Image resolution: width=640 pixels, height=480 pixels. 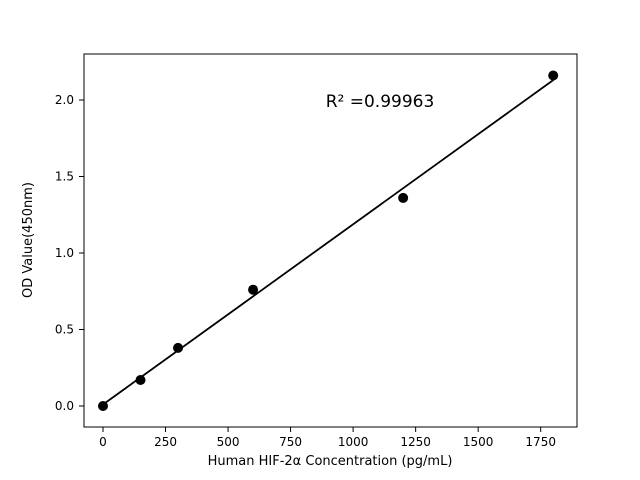 I want to click on y-tick-label: 1.0, so click(x=64, y=253).